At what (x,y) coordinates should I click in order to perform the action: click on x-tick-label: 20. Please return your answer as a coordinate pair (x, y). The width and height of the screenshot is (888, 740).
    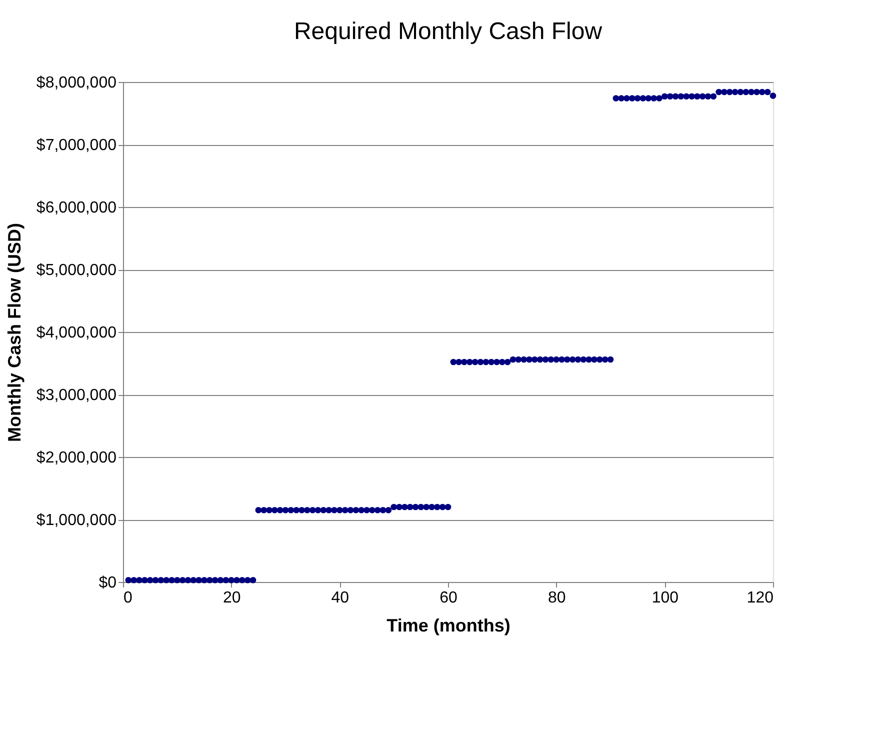
    Looking at the image, I should click on (231, 598).